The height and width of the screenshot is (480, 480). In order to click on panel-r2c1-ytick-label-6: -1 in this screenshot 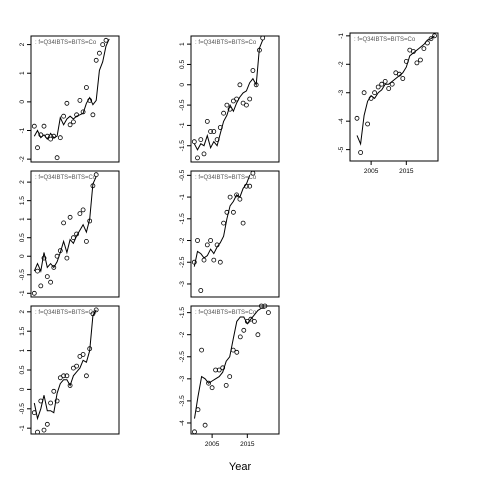, I will do `click(22, 293)`.